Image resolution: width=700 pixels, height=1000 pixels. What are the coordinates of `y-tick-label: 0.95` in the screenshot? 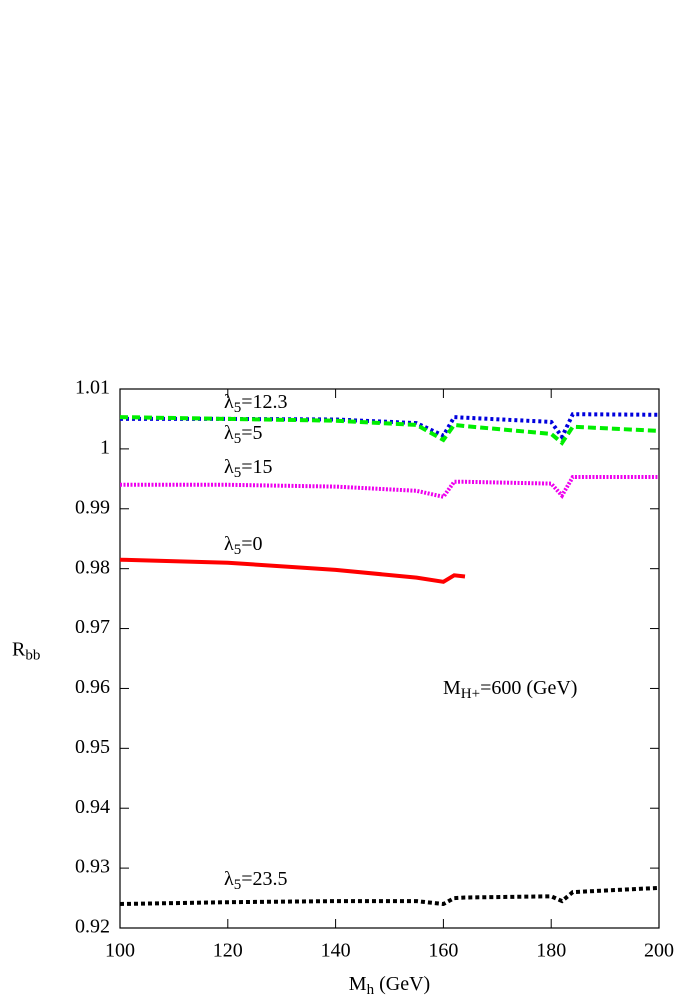 It's located at (92, 747).